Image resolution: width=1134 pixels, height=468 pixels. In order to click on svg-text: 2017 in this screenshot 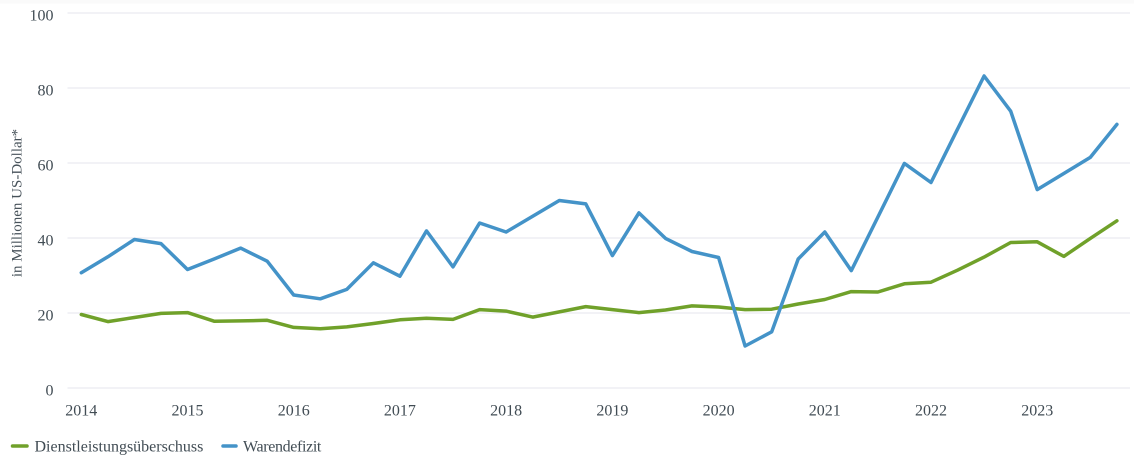, I will do `click(400, 411)`.